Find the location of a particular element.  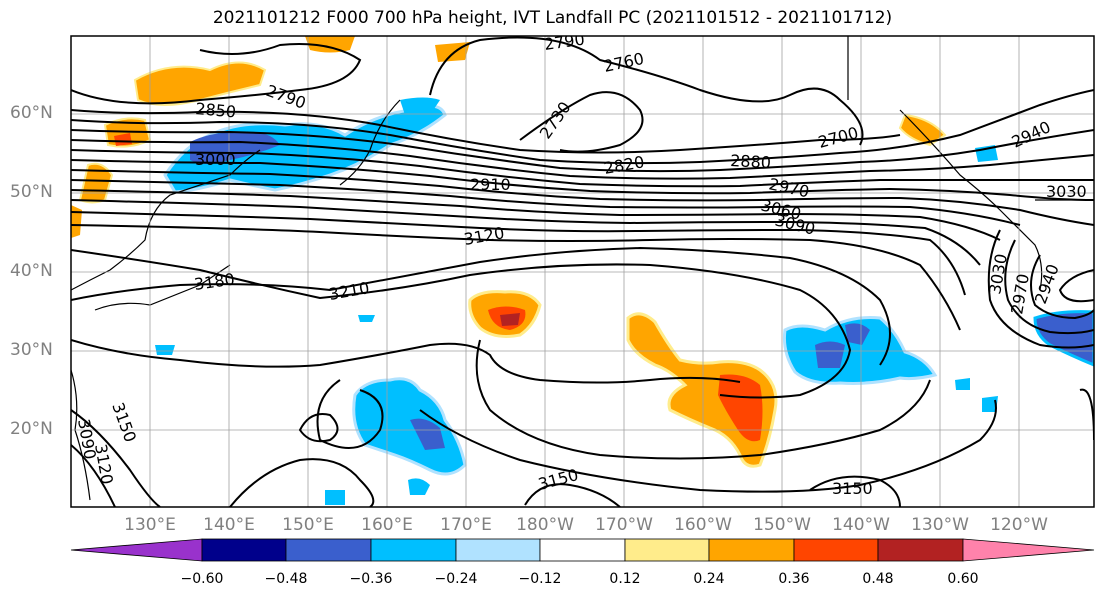

contour-label: 2910 is located at coordinates (490, 184).